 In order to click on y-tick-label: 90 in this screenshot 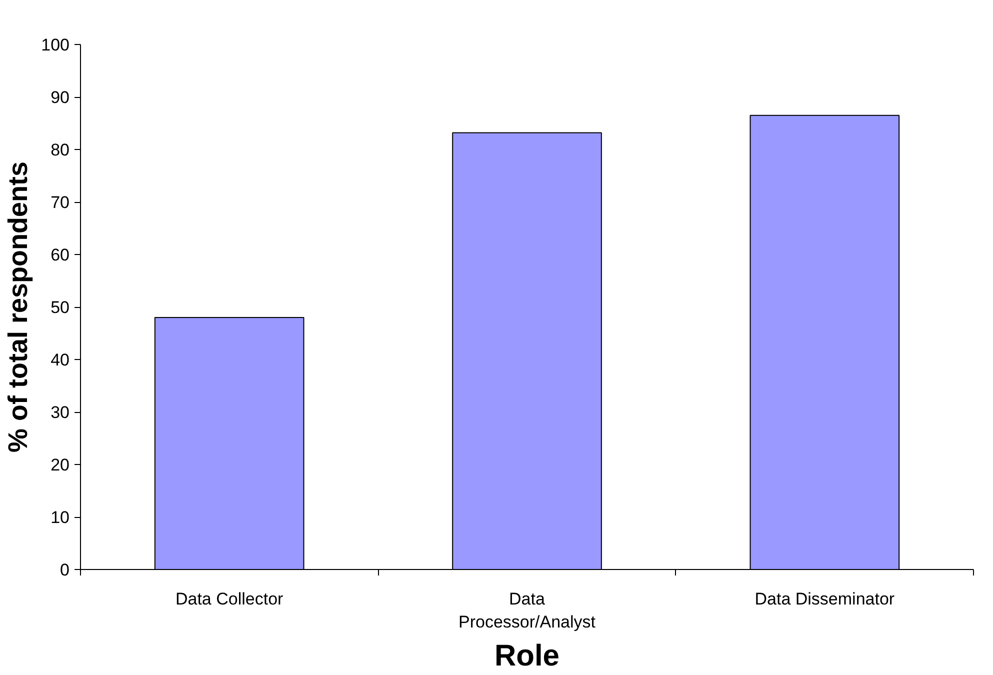, I will do `click(60, 97)`.